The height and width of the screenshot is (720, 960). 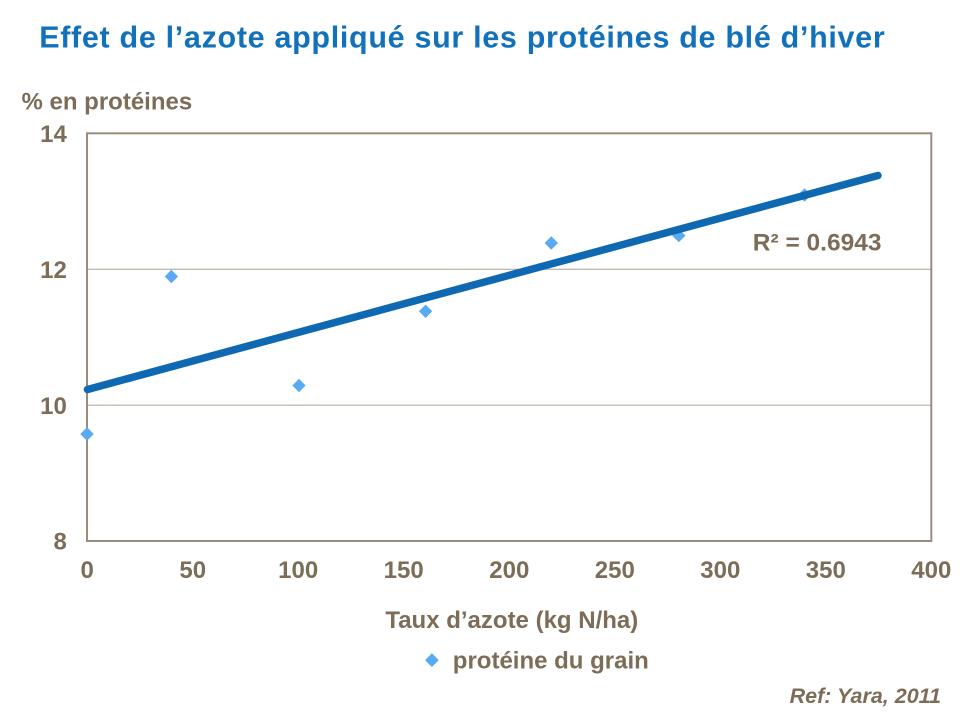 I want to click on svg-text: 400, so click(x=931, y=570).